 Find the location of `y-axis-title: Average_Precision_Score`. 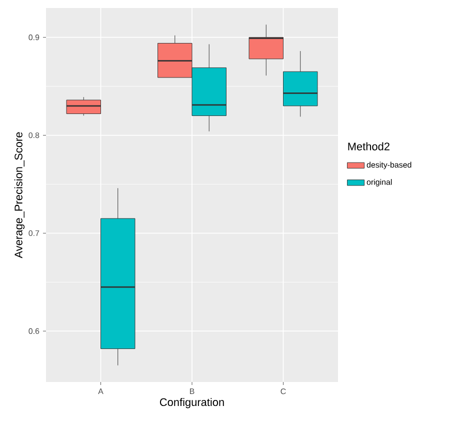

y-axis-title: Average_Precision_Score is located at coordinates (19, 195).